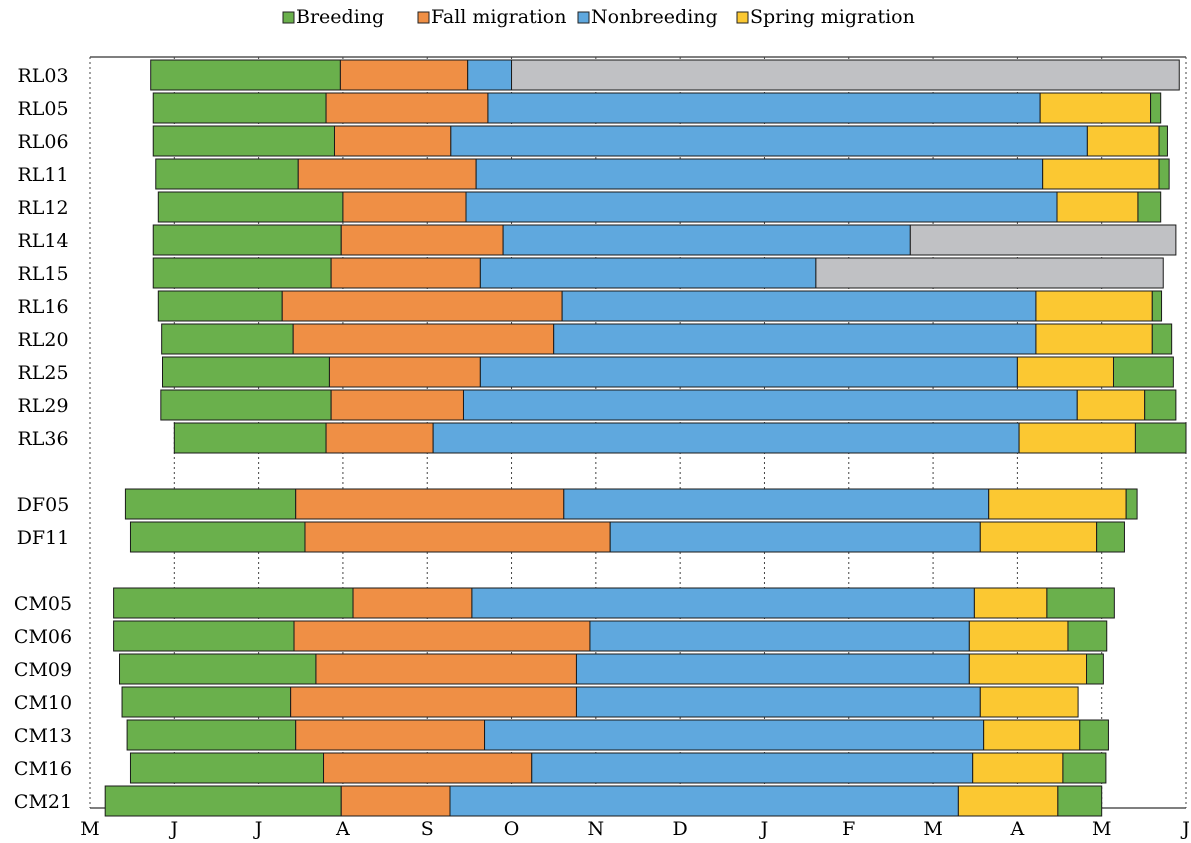  What do you see at coordinates (42, 373) in the screenshot?
I see `row-label-RL25: RL25` at bounding box center [42, 373].